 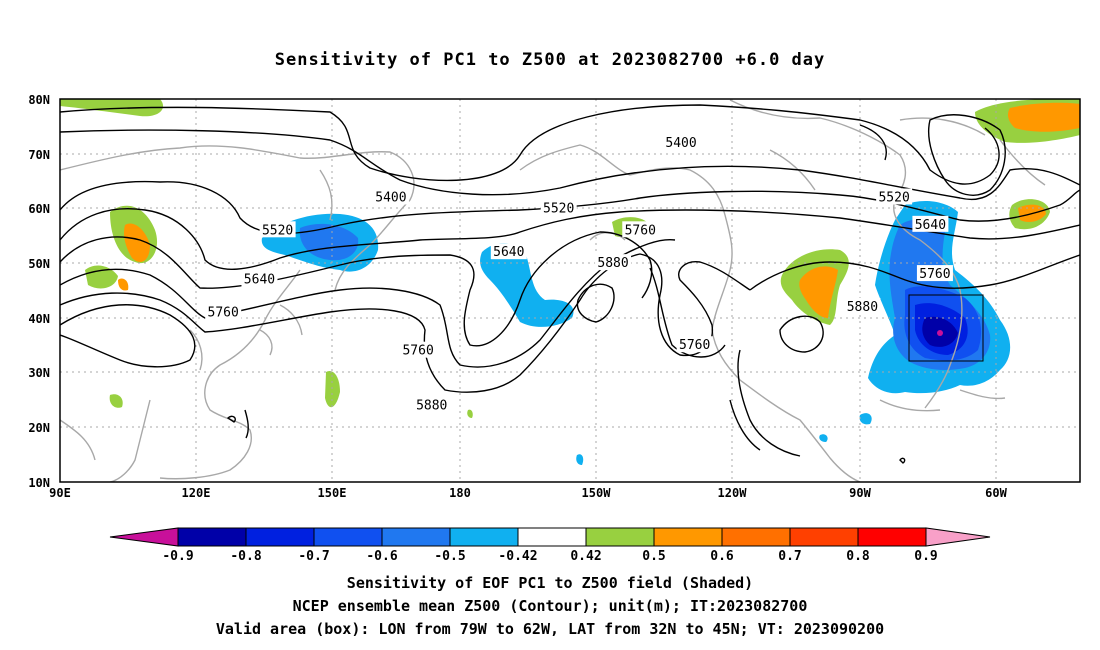 I want to click on longitude-labels: 90E 120E 150E 180 150W 120W 90W 60W, so click(x=528, y=493).